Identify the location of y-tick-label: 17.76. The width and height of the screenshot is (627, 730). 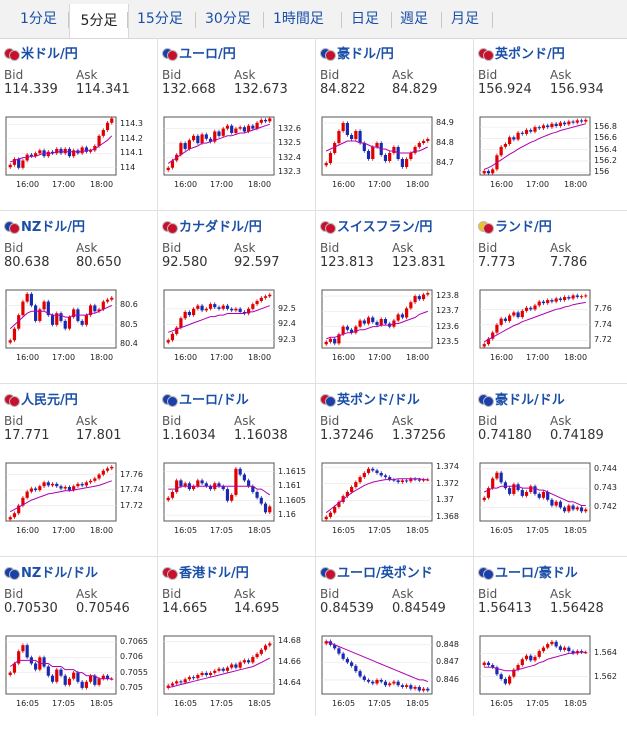
(131, 474).